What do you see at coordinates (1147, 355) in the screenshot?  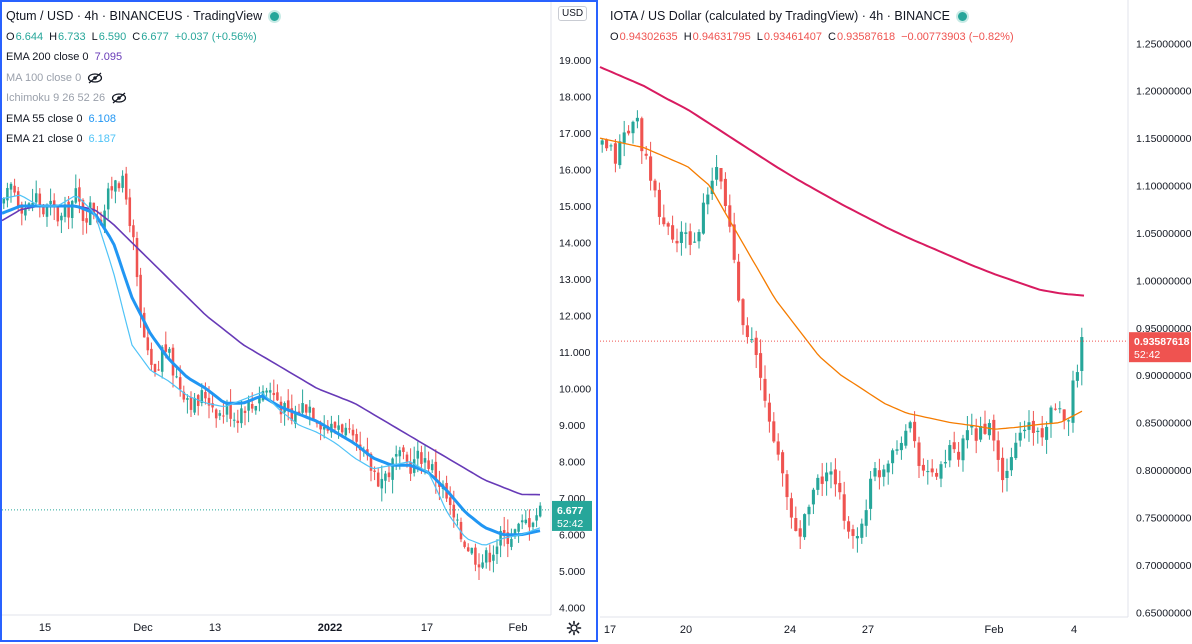 I see `countdown-value: 52:42` at bounding box center [1147, 355].